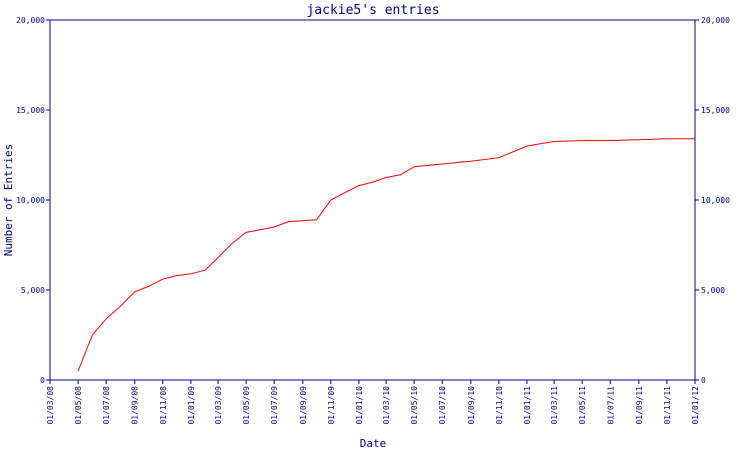 Image resolution: width=750 pixels, height=450 pixels. I want to click on x-tick-label: 01/03/10, so click(386, 405).